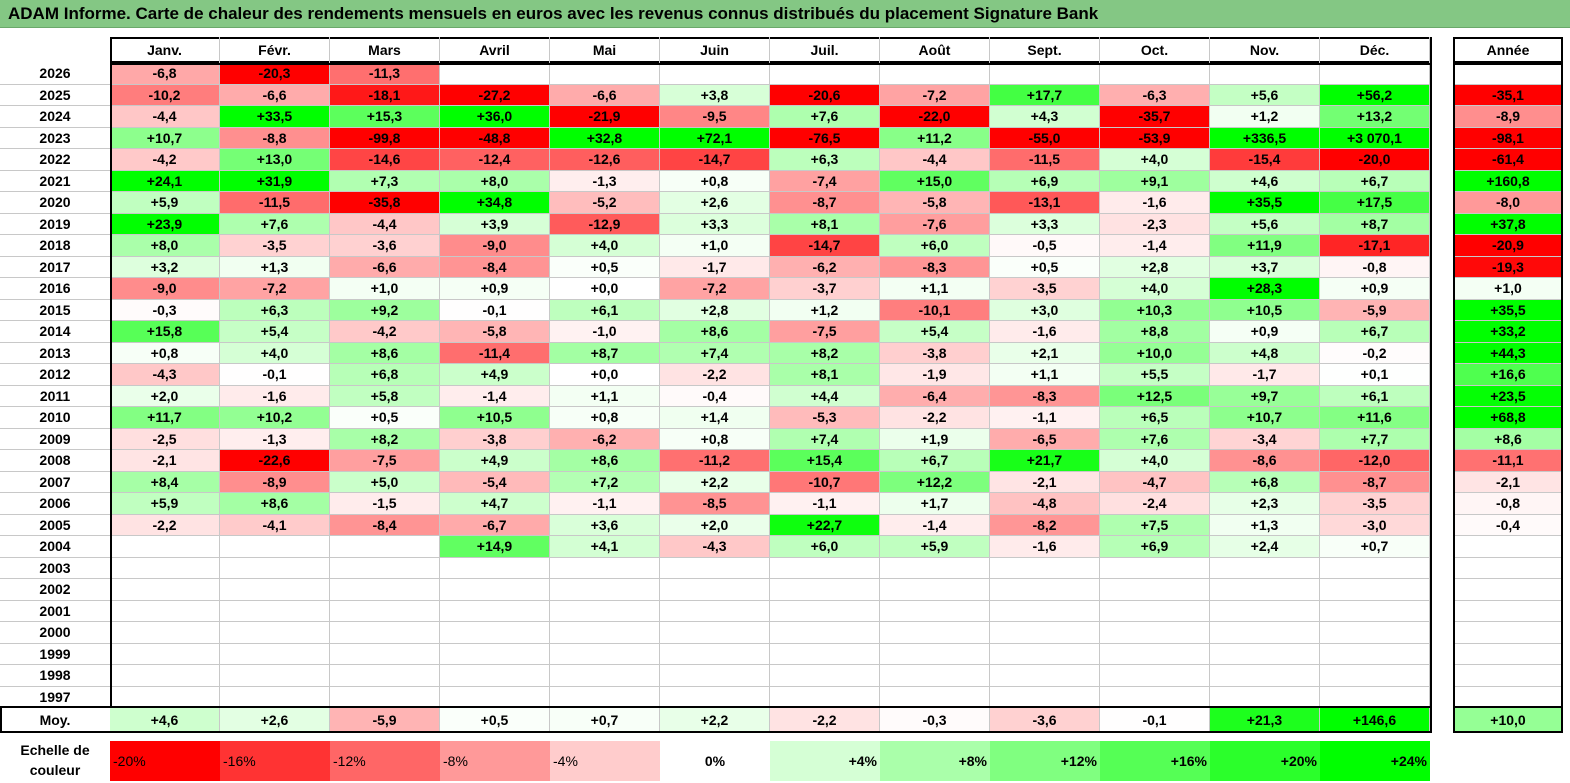 The width and height of the screenshot is (1570, 783). What do you see at coordinates (605, 203) in the screenshot?
I see `heatmap-cell: -5,2` at bounding box center [605, 203].